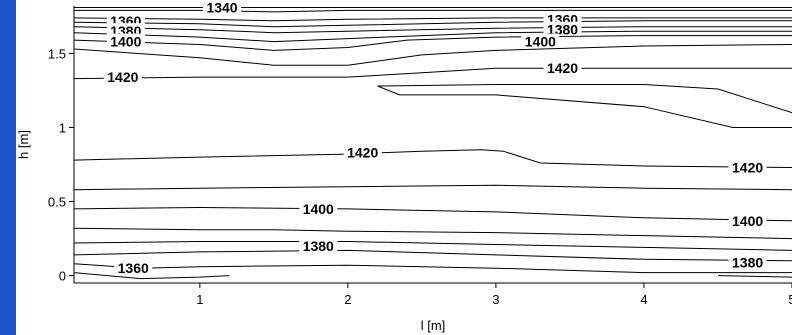  Describe the element at coordinates (643, 299) in the screenshot. I see `x-tick-label-4: 4` at that location.